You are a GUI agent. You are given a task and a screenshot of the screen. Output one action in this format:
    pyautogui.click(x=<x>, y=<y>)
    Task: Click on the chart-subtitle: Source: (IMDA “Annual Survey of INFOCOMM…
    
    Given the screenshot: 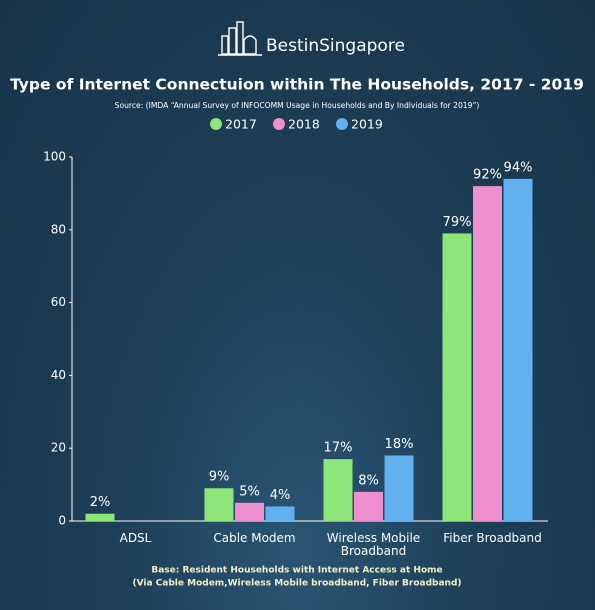 What is the action you would take?
    pyautogui.click(x=297, y=105)
    